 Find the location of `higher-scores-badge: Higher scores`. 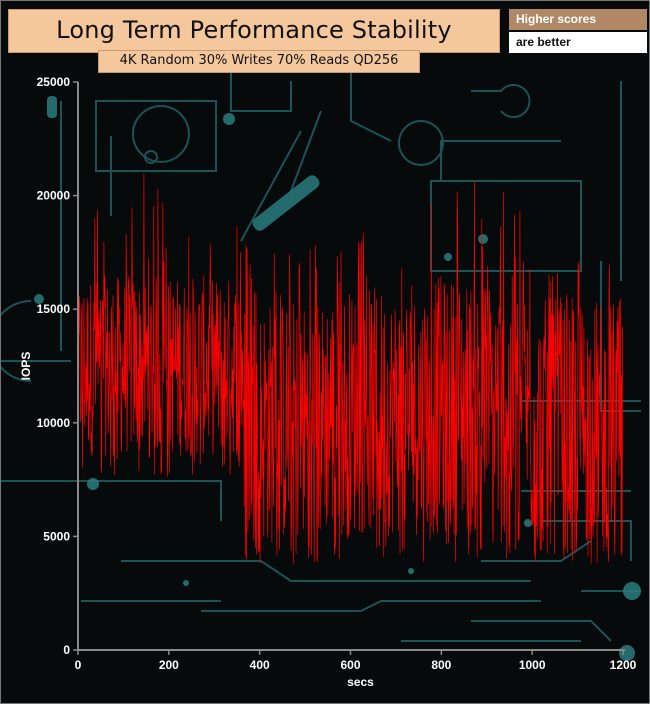

higher-scores-badge: Higher scores is located at coordinates (578, 19).